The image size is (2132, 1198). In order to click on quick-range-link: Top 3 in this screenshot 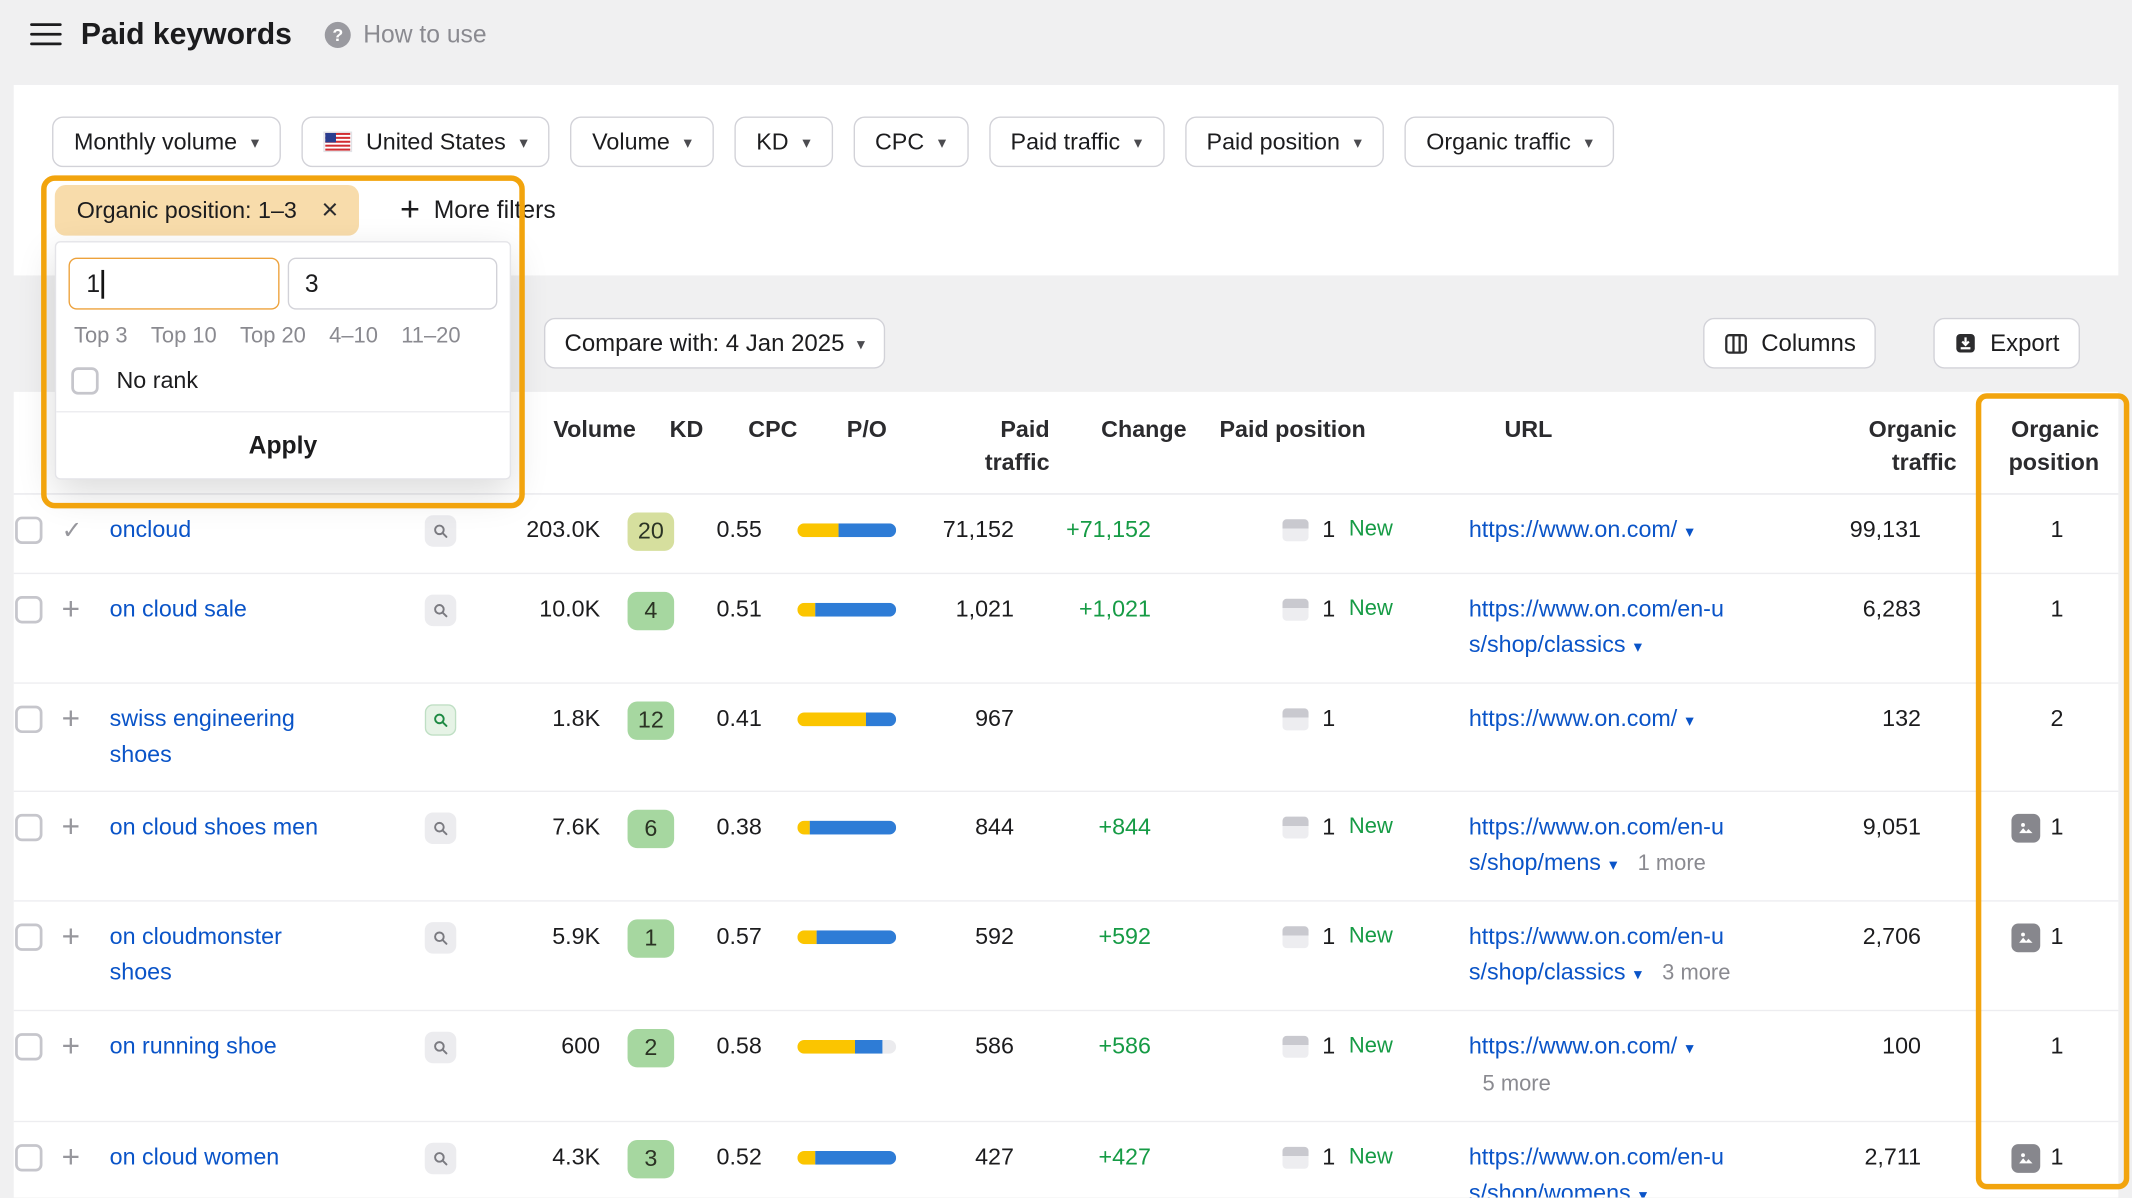, I will do `click(100, 336)`.